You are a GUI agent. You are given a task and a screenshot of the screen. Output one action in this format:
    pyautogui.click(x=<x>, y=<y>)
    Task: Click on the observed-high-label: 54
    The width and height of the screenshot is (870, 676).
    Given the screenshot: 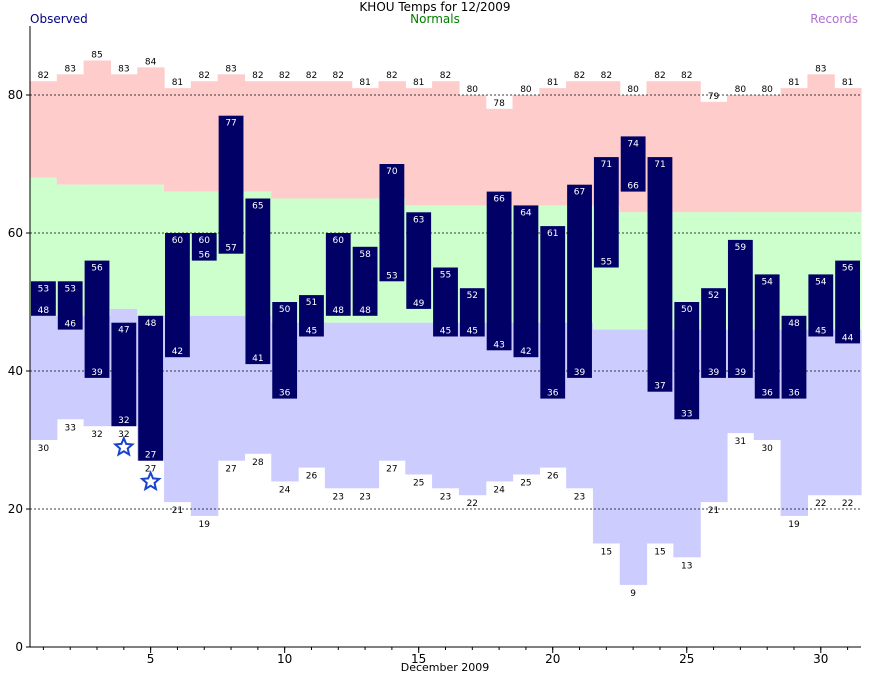 What is the action you would take?
    pyautogui.click(x=821, y=282)
    